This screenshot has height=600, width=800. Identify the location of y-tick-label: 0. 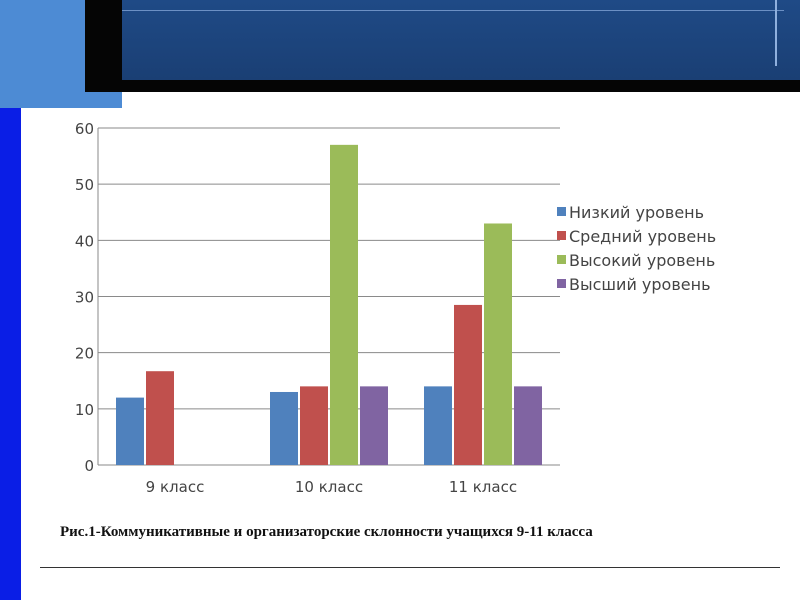
(89, 466).